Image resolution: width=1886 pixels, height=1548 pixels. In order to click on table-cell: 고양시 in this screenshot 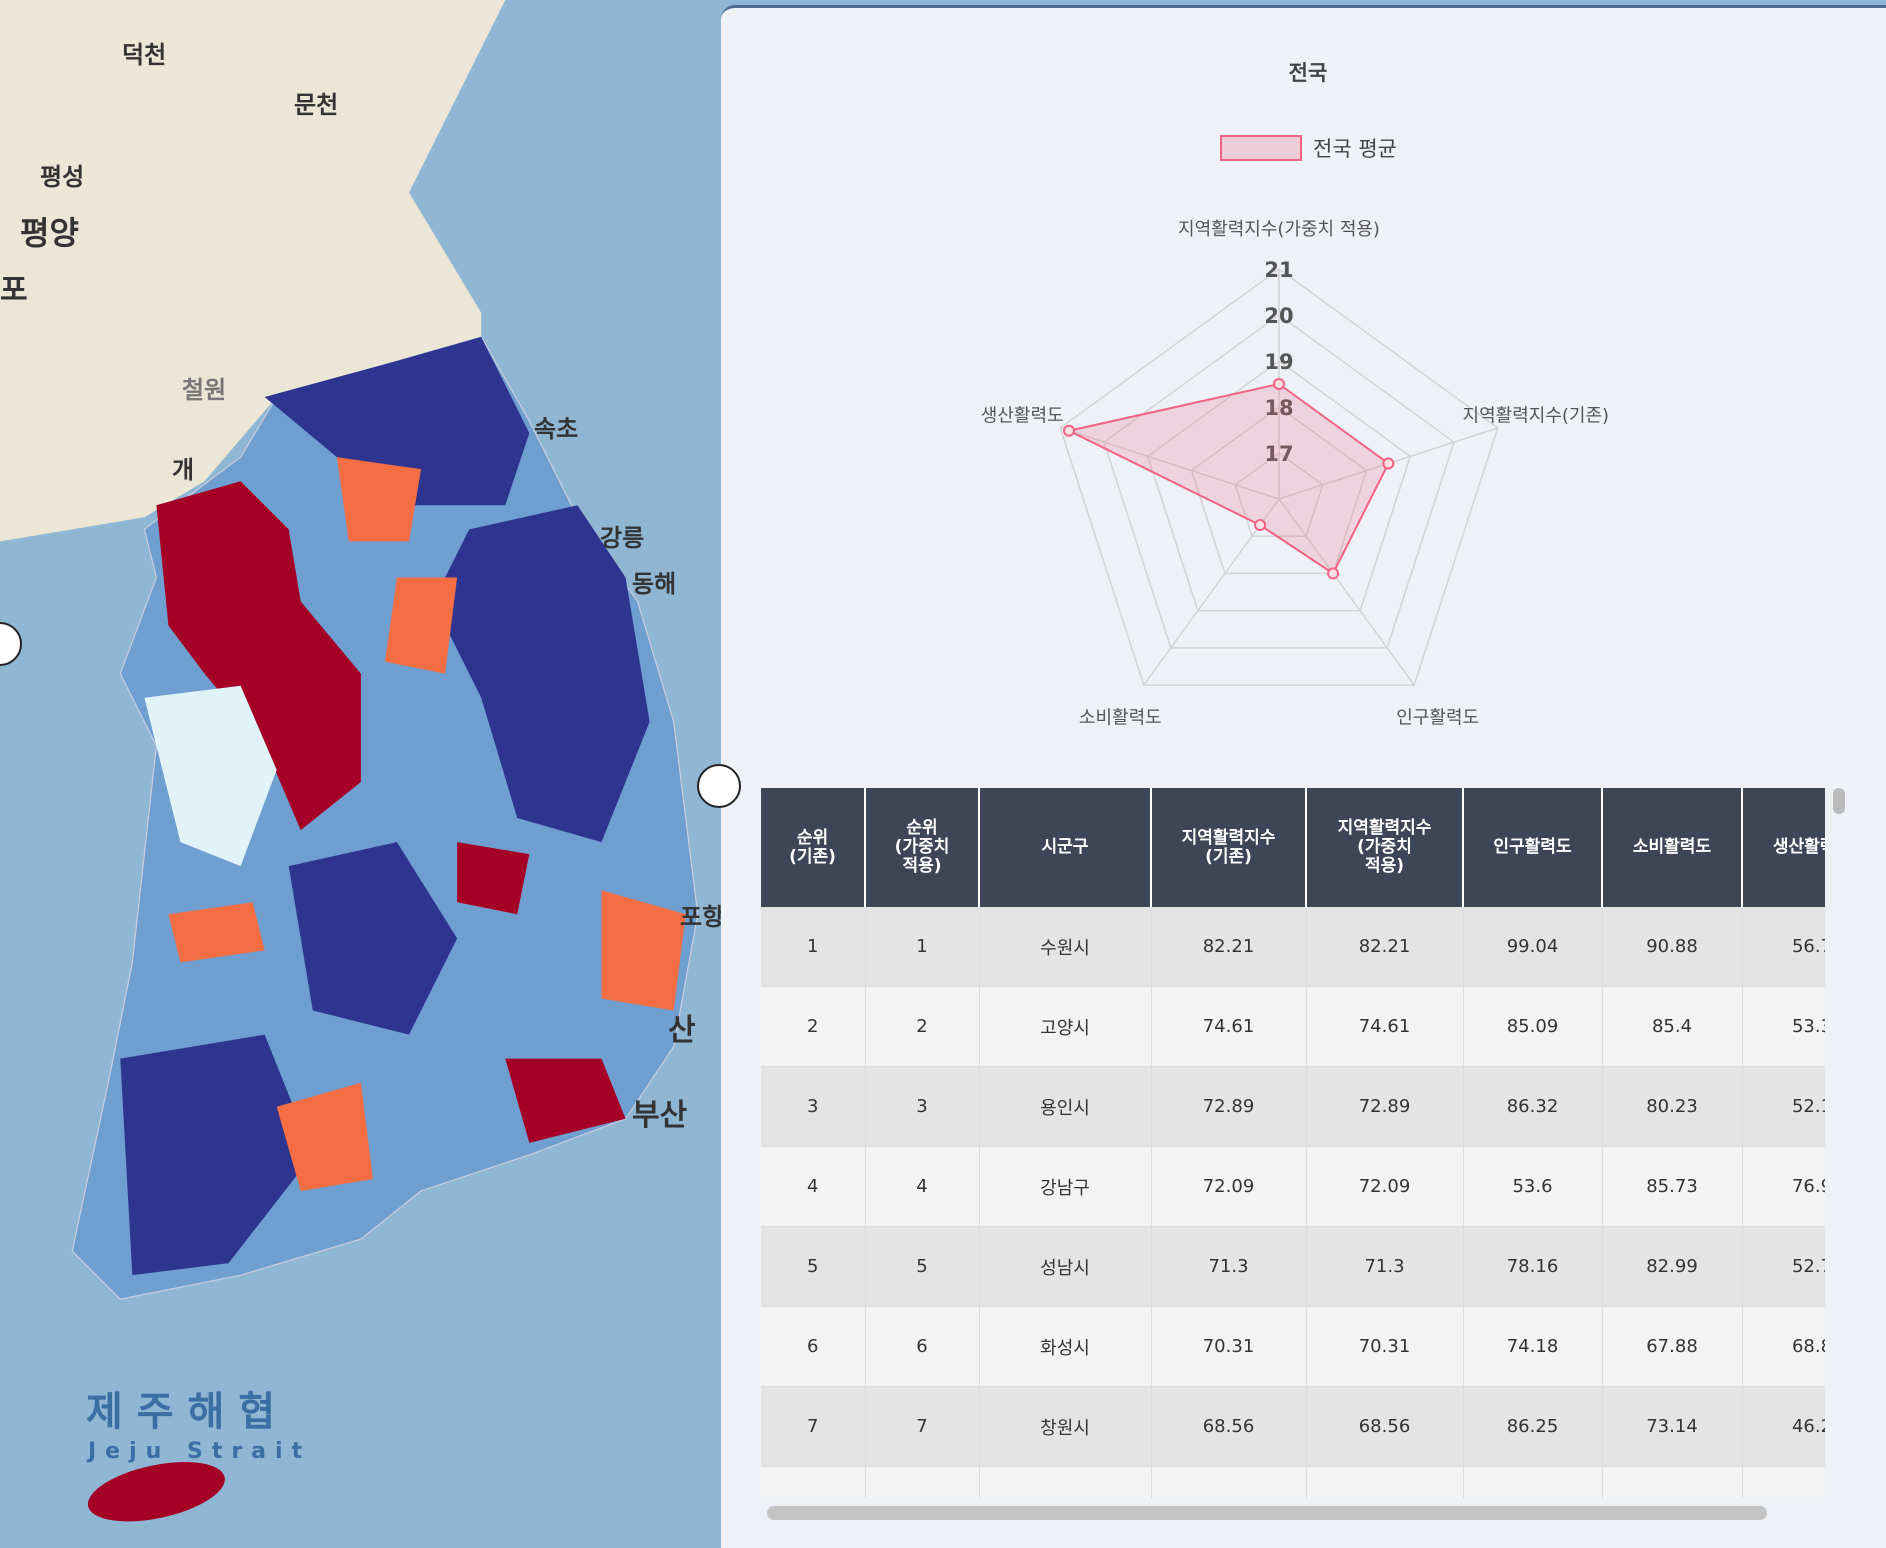, I will do `click(1065, 1026)`.